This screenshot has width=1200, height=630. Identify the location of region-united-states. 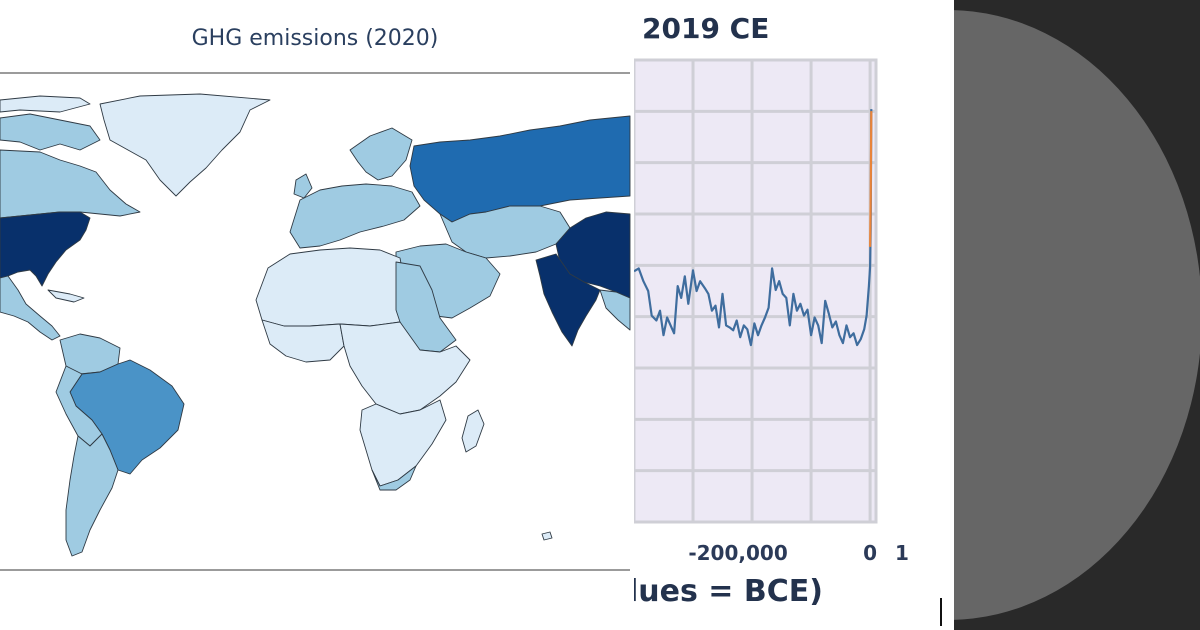
(45, 249).